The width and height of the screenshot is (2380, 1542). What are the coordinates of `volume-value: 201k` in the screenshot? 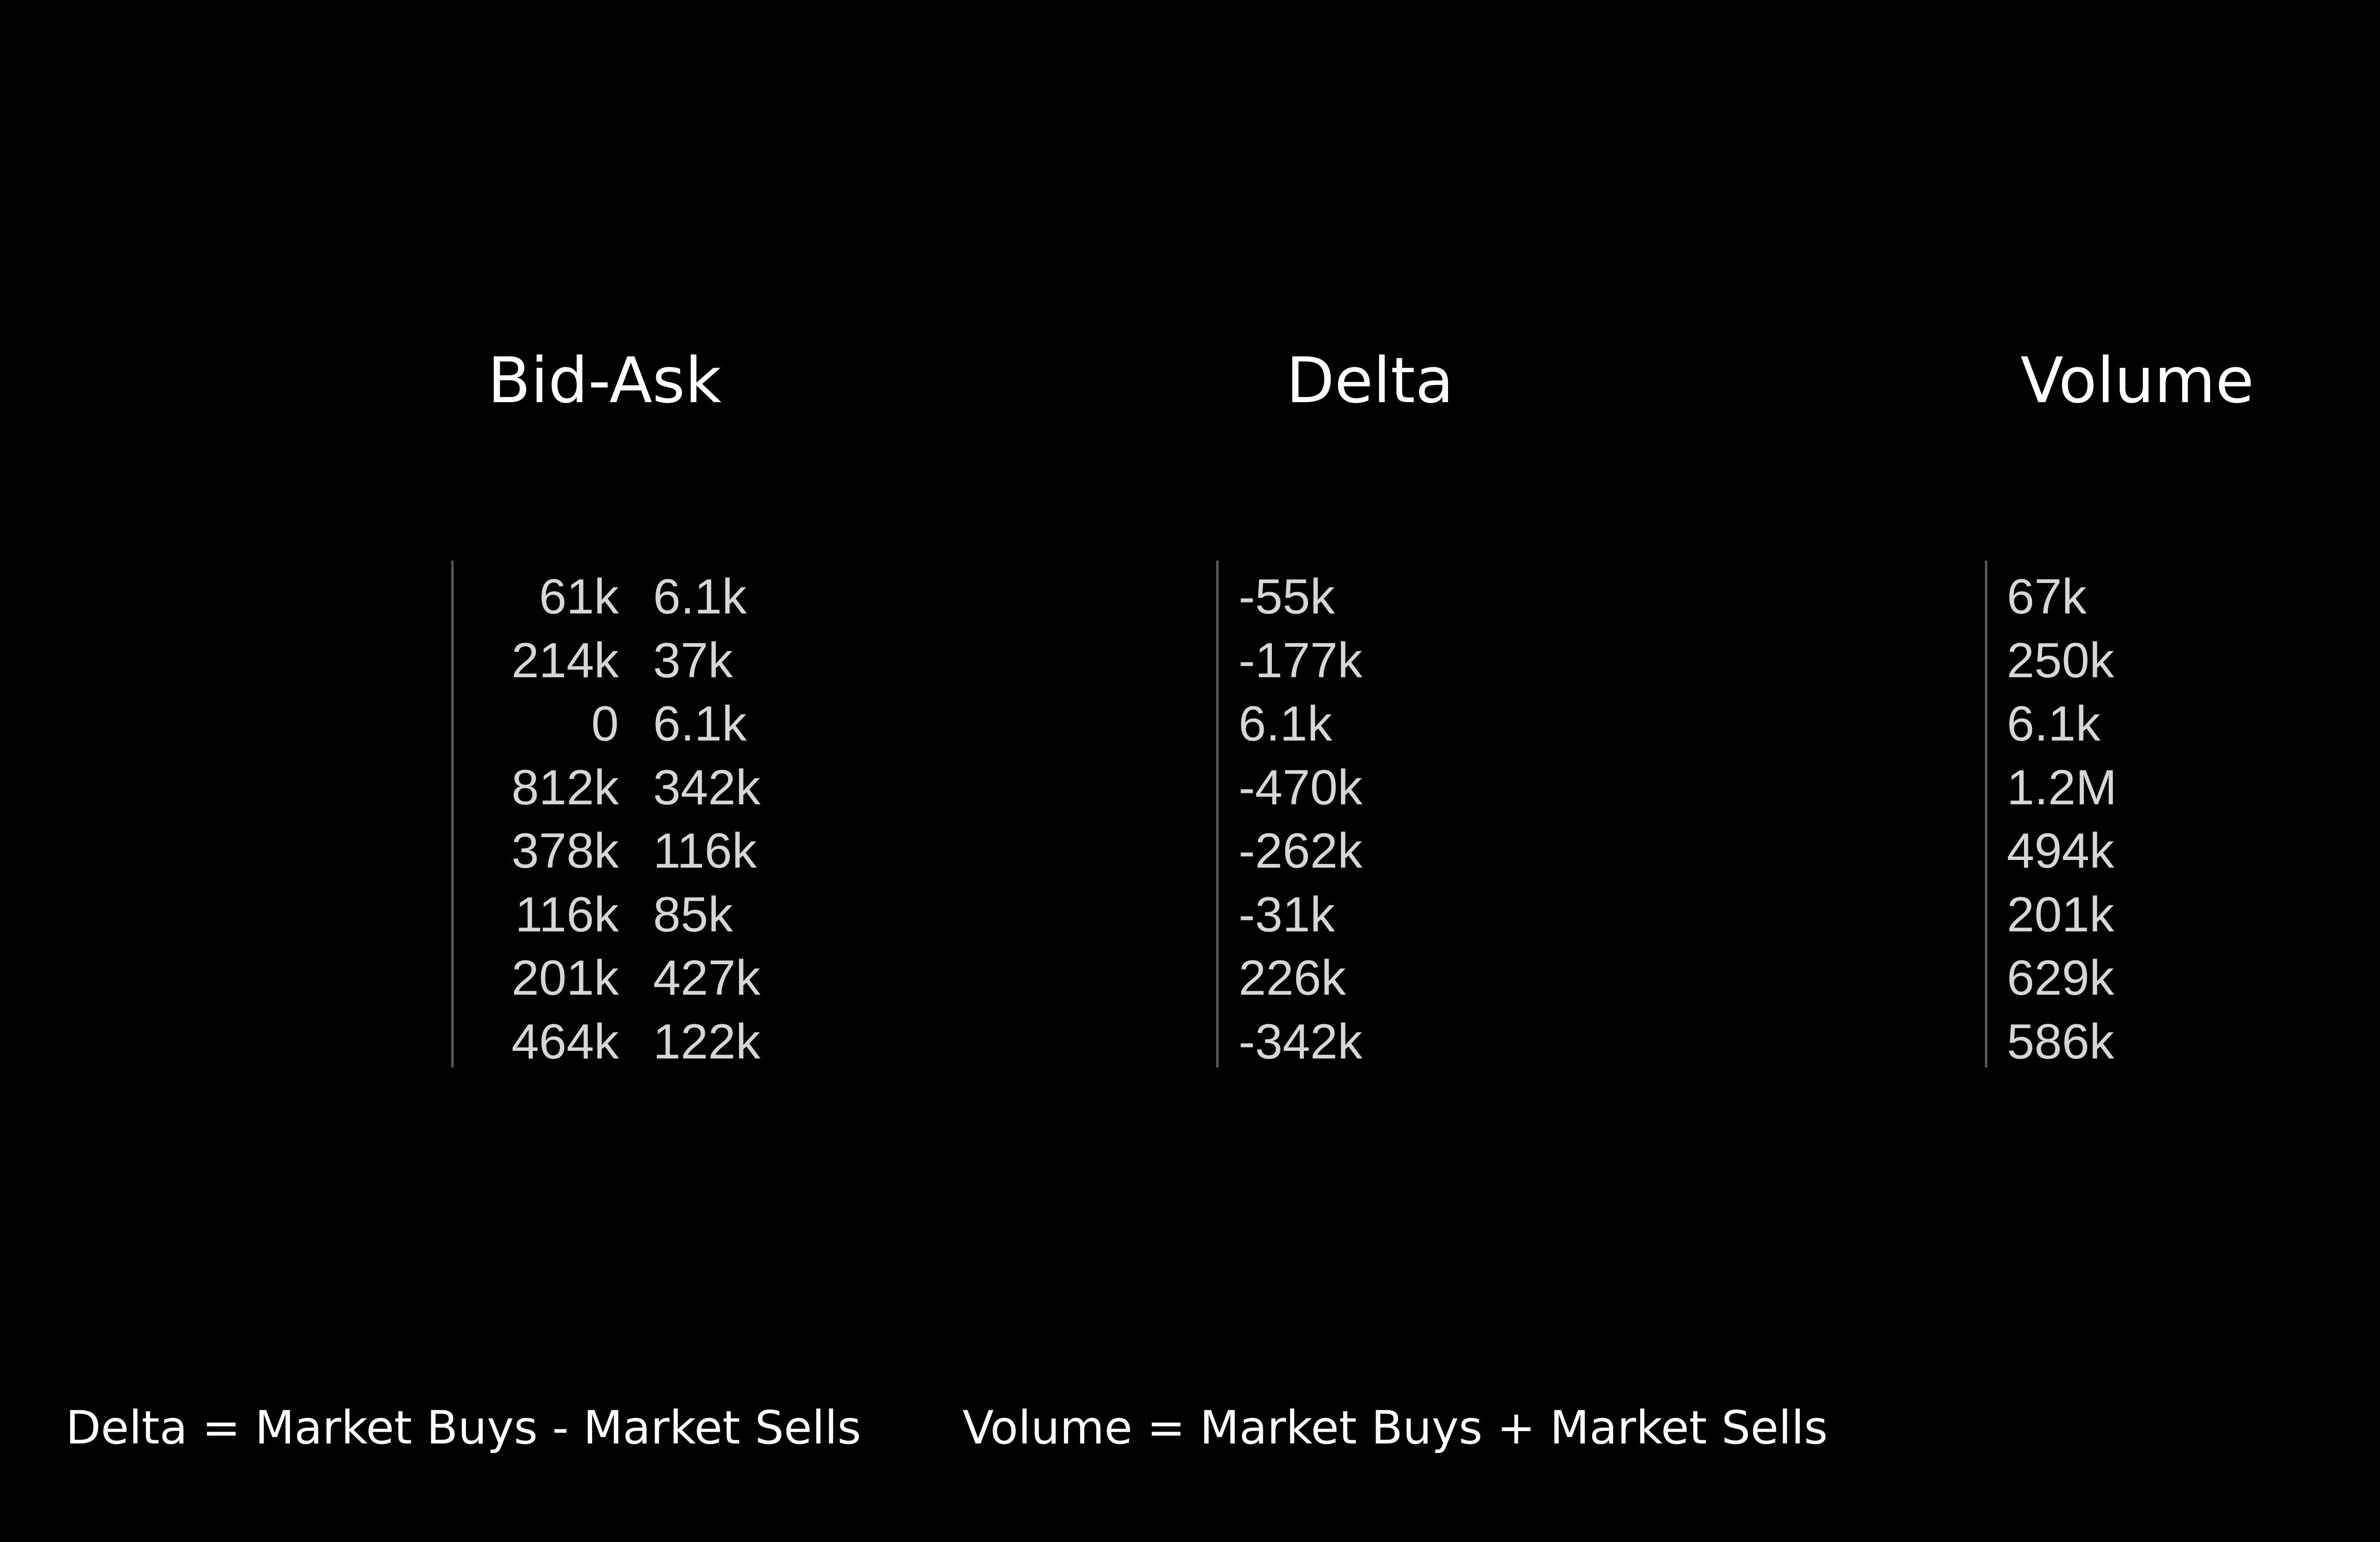 It's located at (2060, 914).